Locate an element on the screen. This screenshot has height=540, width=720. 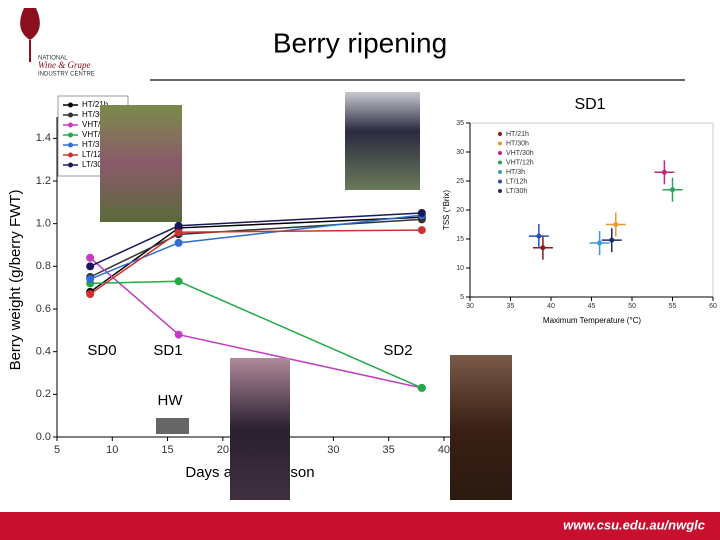
y-tick-label: 10 is located at coordinates (460, 268).